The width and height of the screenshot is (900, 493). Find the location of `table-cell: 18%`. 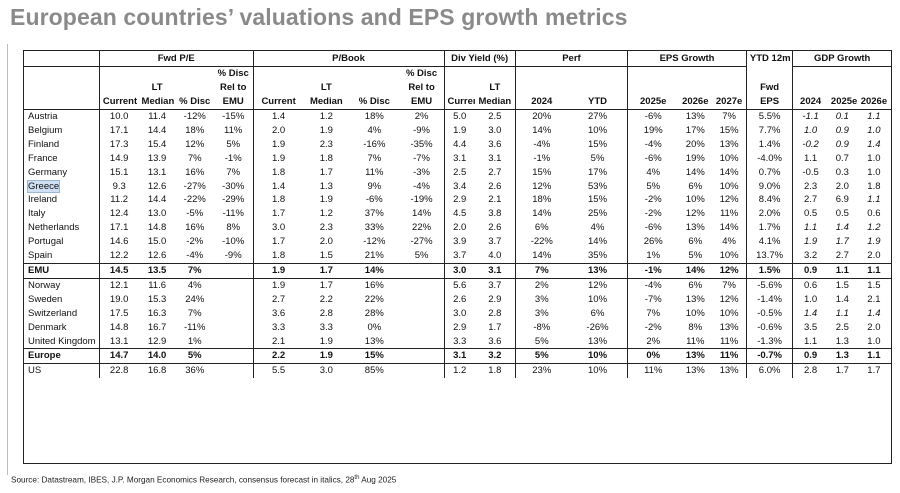

table-cell: 18% is located at coordinates (374, 116).